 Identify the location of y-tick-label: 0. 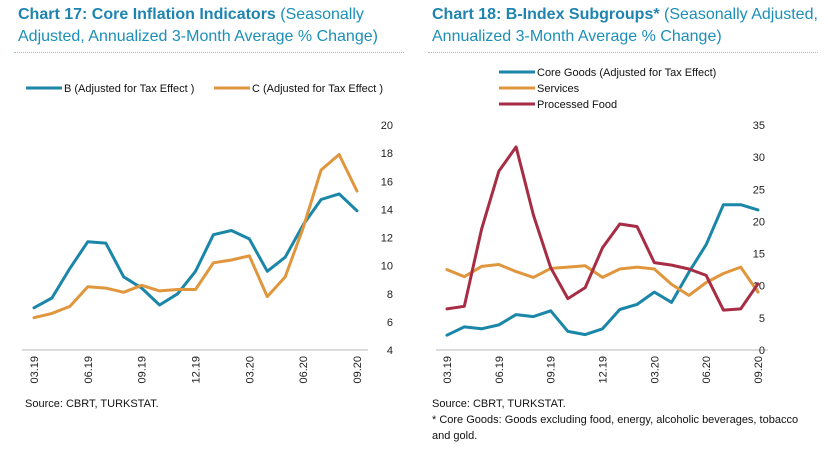
(762, 351).